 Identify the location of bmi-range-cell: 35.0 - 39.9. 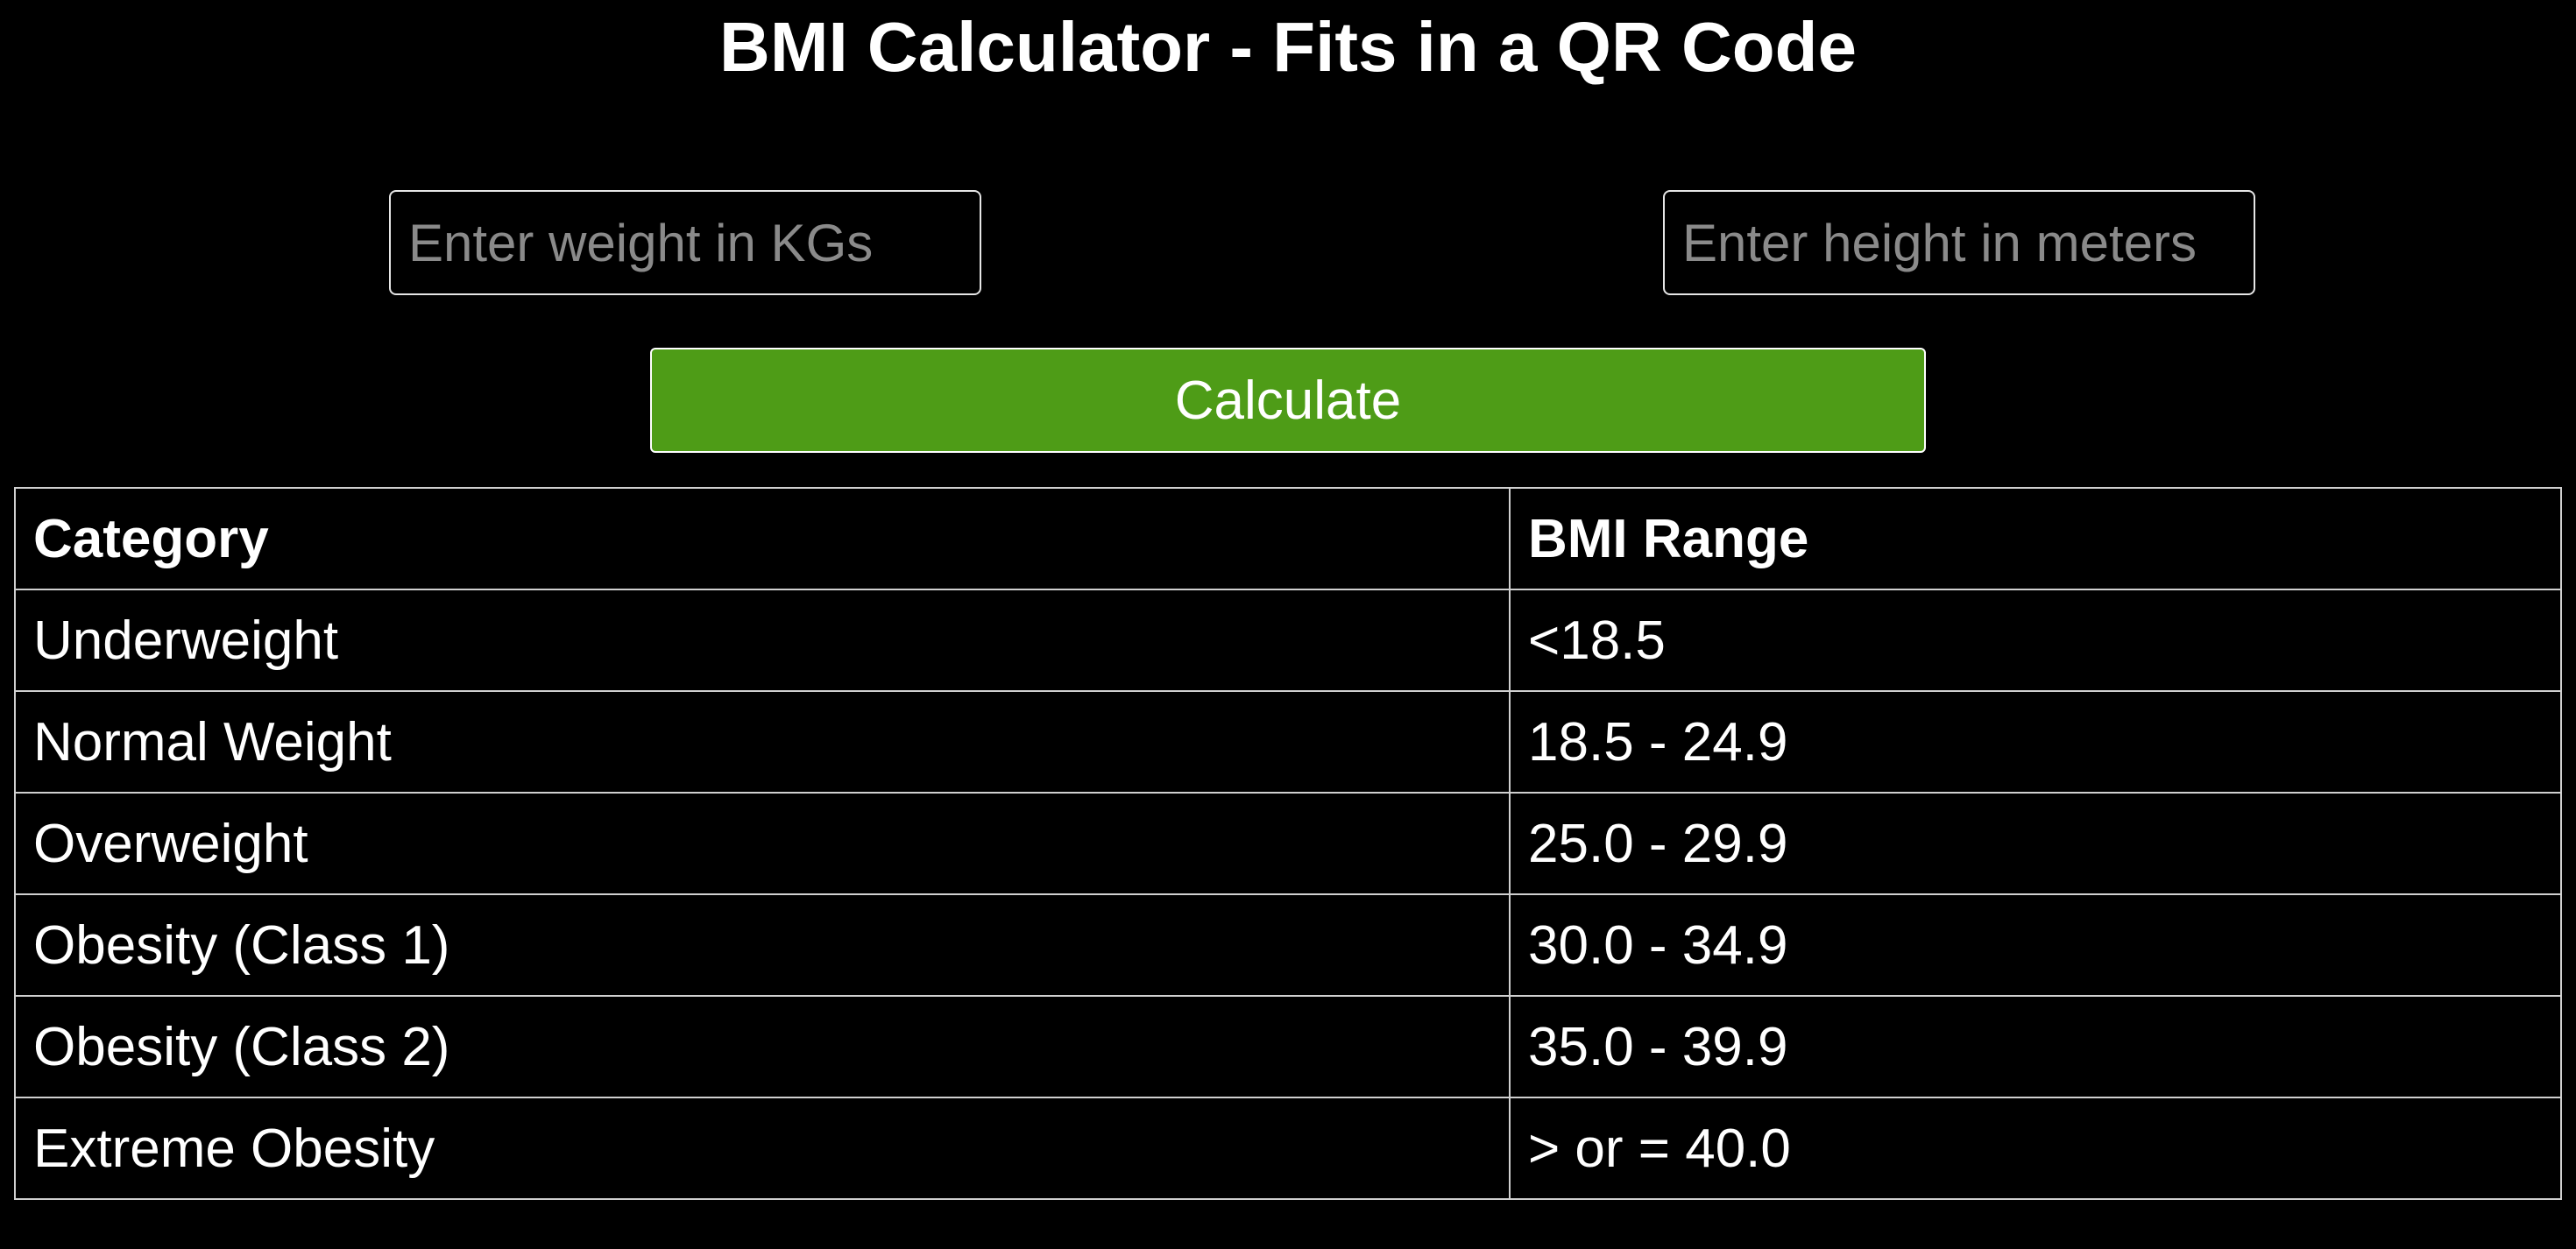
(2035, 1046).